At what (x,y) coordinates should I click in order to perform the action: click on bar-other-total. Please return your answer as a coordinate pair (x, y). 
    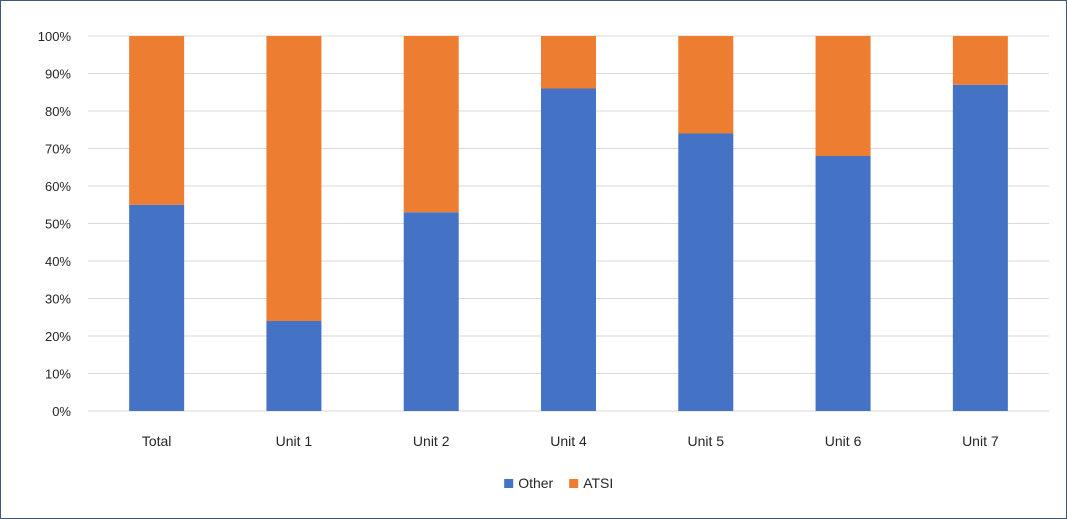
    Looking at the image, I should click on (157, 307).